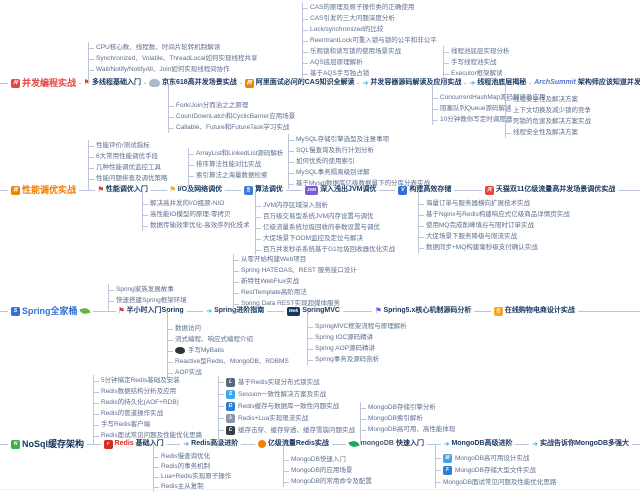 The width and height of the screenshot is (640, 493). Describe the element at coordinates (555, 189) in the screenshot. I see `node-label: 天猫双11亿级流量高并发场景调优实战` at that location.